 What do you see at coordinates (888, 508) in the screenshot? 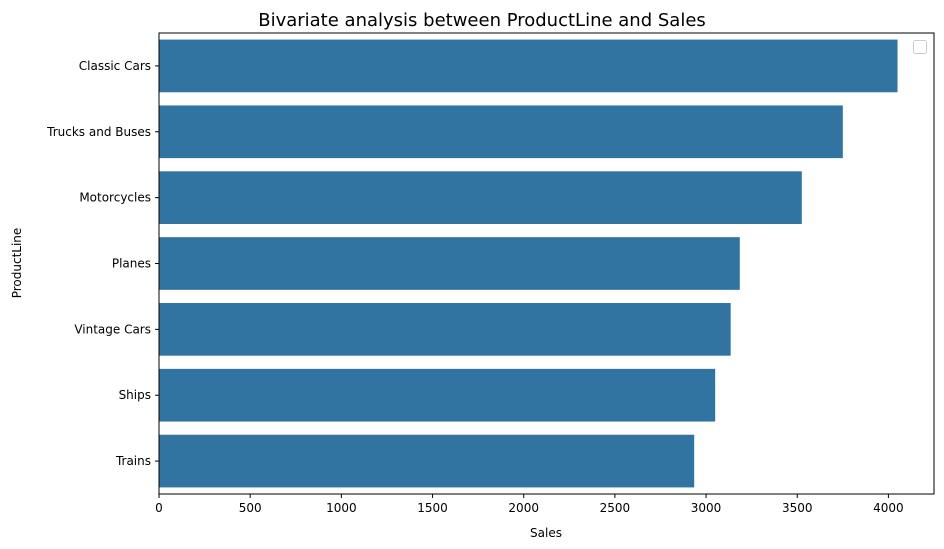
I see `x-tick-label: 4000` at bounding box center [888, 508].